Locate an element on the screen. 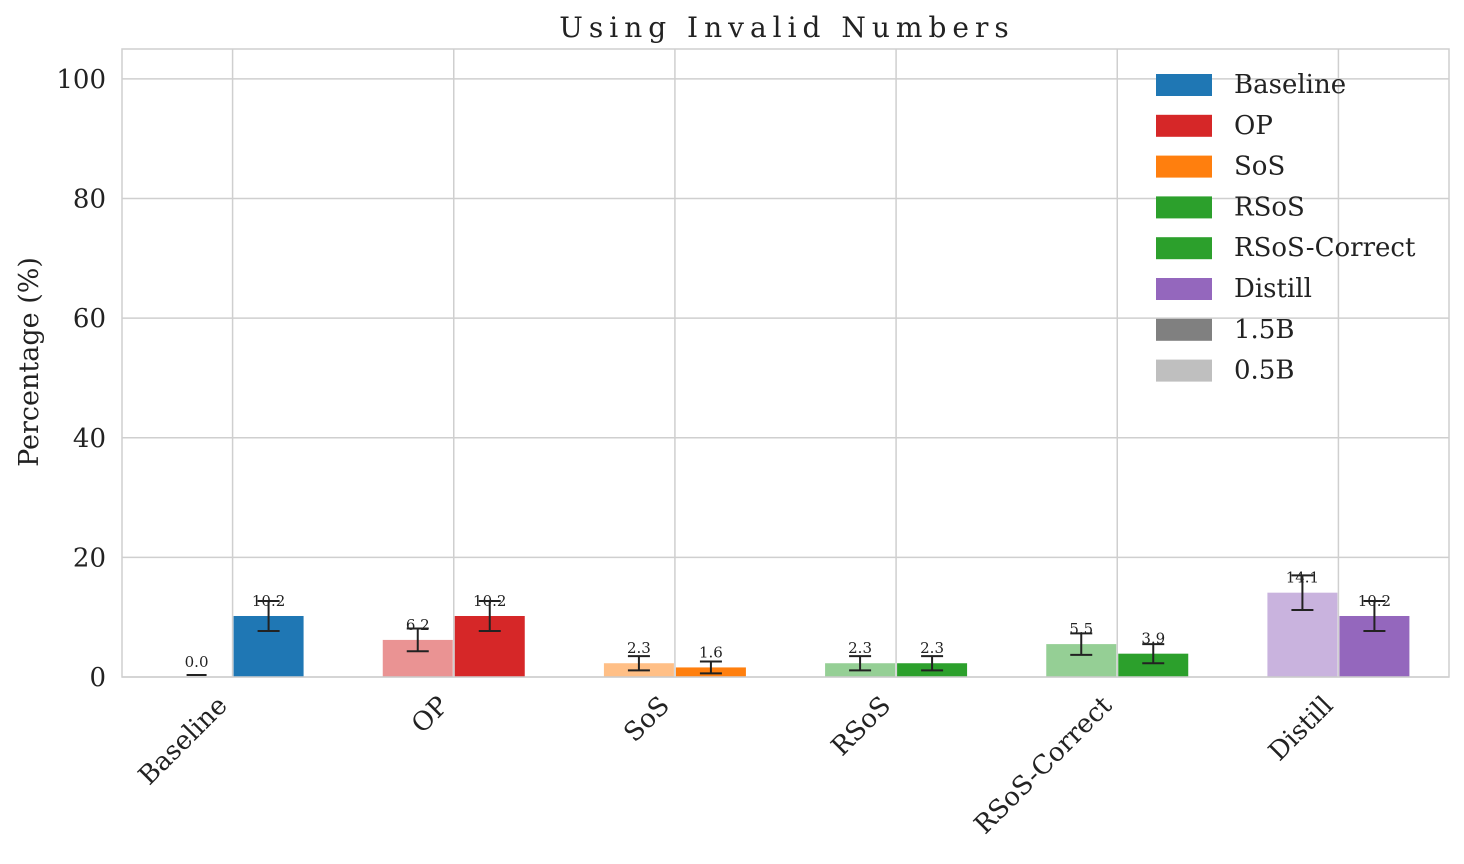 The height and width of the screenshot is (864, 1464). x-tick-label: SoS is located at coordinates (646, 719).